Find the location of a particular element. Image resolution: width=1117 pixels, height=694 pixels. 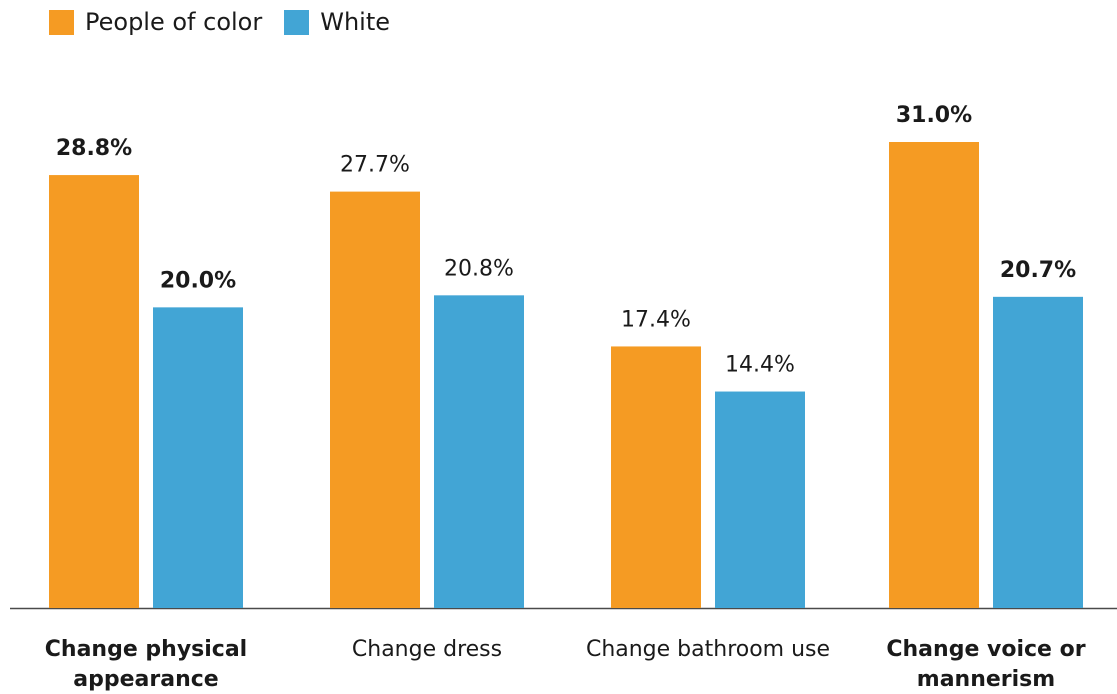

category-label-line: Change dress is located at coordinates (427, 649).